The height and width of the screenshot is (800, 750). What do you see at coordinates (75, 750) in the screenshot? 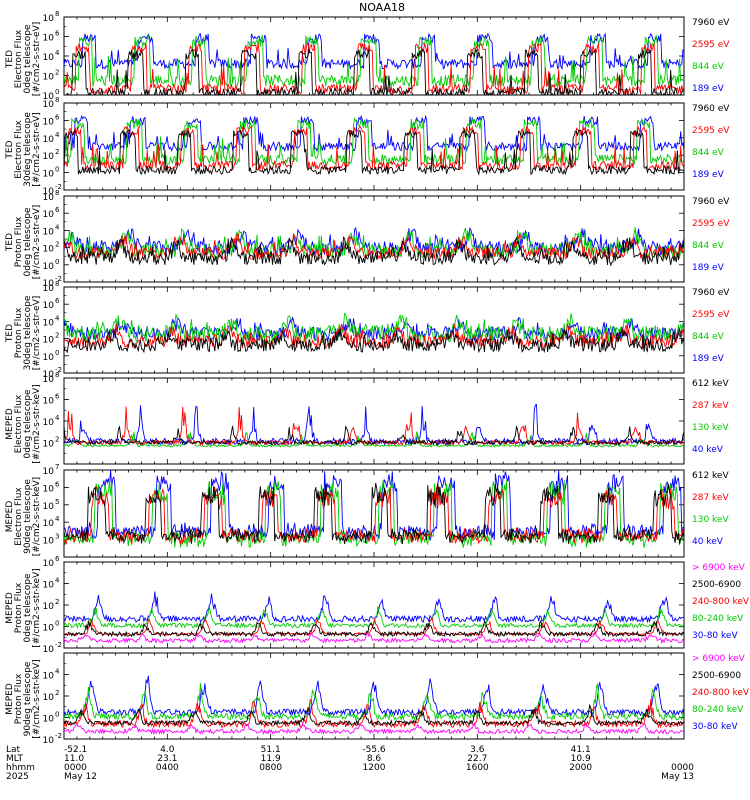
I see `footer-value: -52.1` at bounding box center [75, 750].